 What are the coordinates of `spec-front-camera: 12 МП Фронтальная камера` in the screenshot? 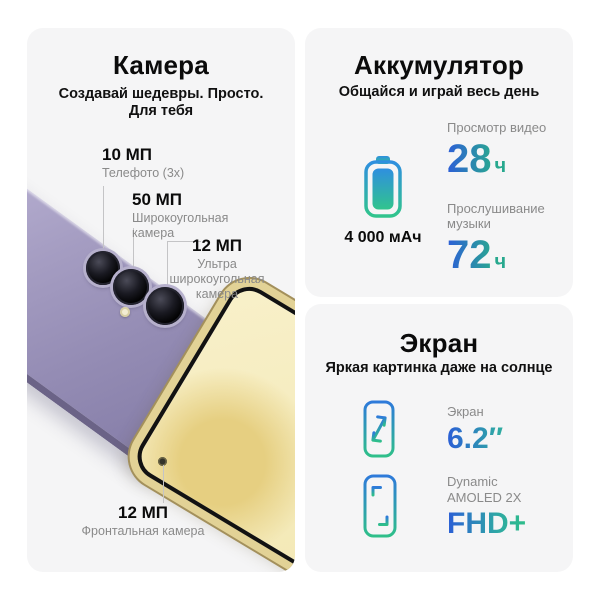 It's located at (143, 521).